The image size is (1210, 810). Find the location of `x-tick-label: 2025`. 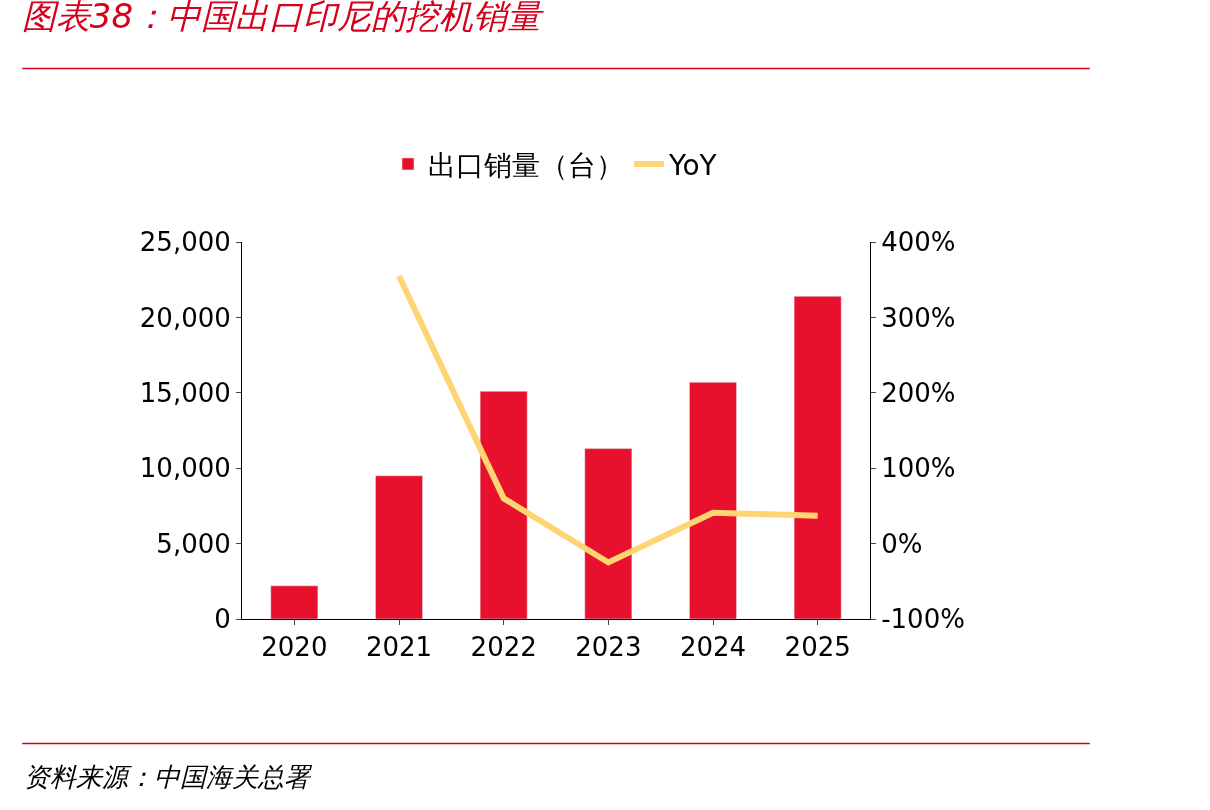

x-tick-label: 2025 is located at coordinates (817, 647).